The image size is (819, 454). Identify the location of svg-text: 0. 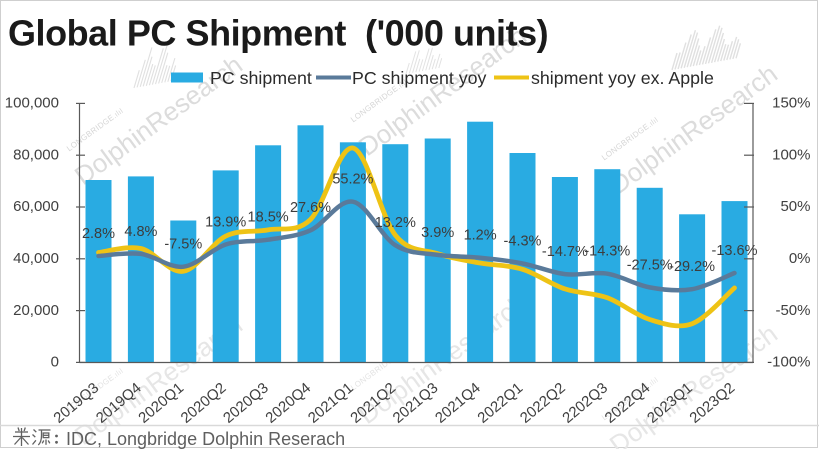
(55, 362).